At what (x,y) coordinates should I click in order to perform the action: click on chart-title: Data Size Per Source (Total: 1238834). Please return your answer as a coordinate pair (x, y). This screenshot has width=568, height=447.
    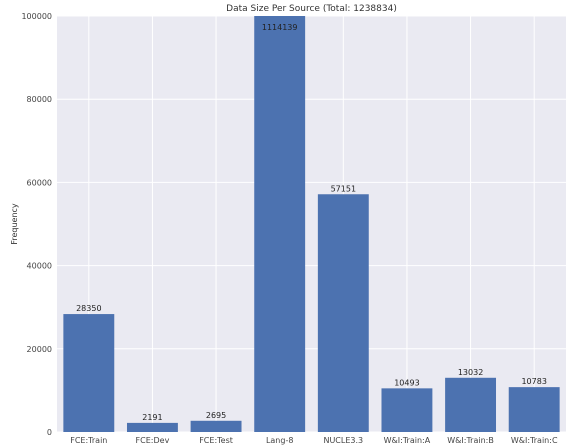
    Looking at the image, I should click on (311, 9).